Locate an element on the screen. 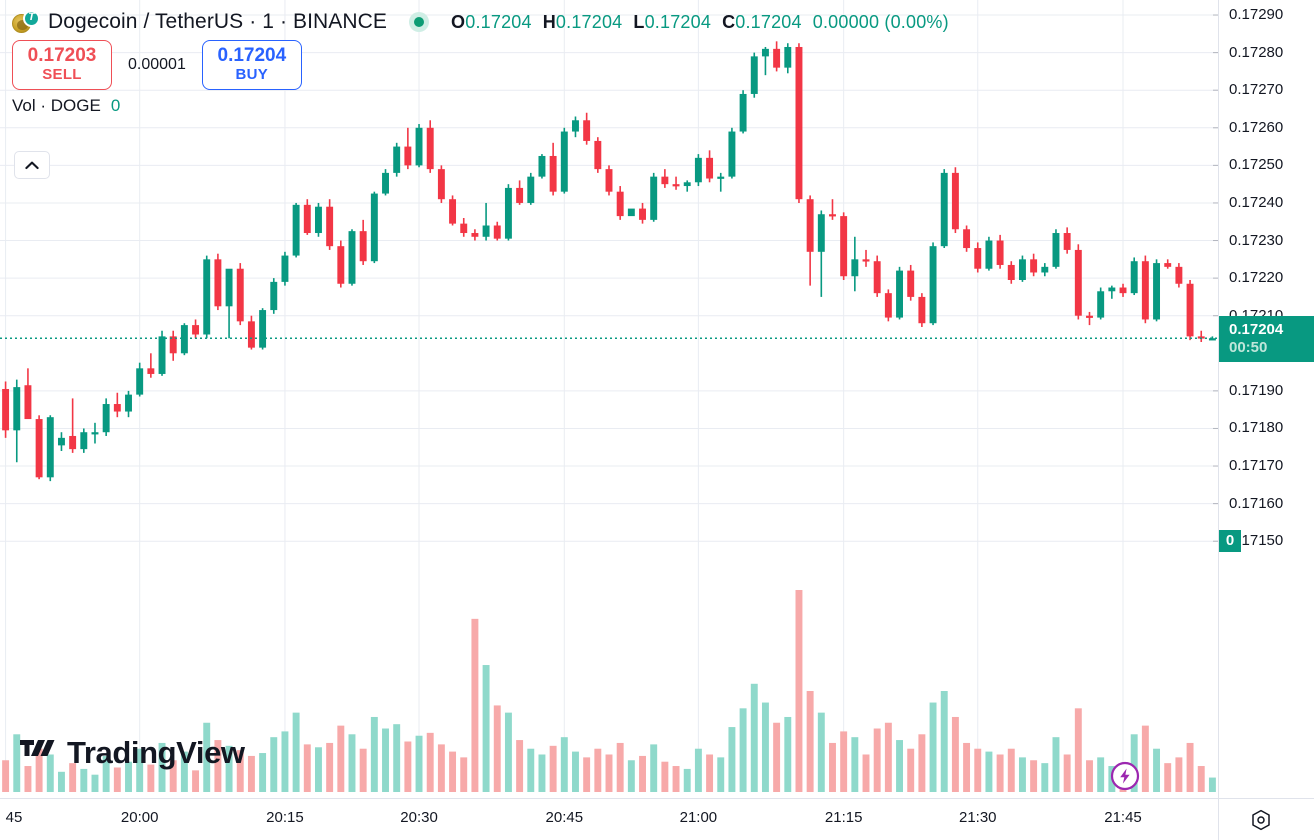  price-tick: 0.17280 is located at coordinates (1256, 52).